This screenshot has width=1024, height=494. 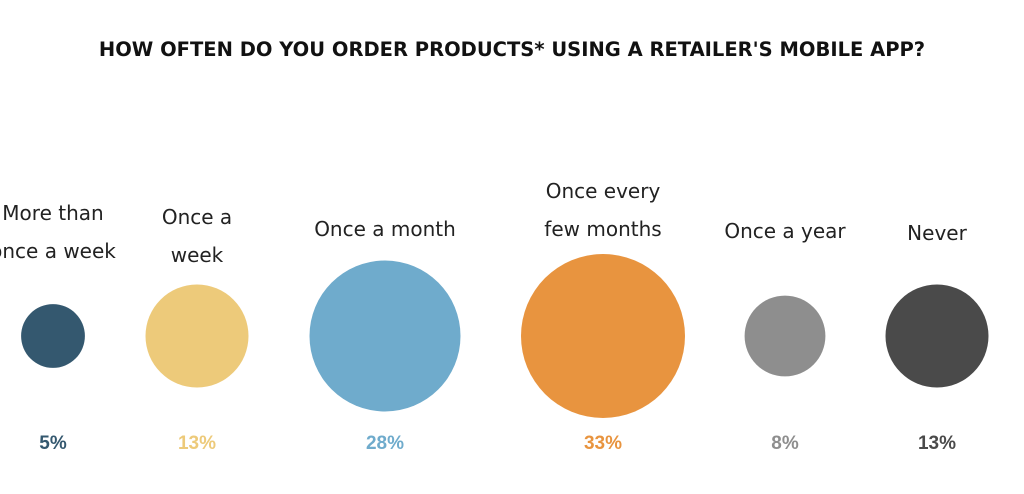 What do you see at coordinates (603, 336) in the screenshot?
I see `bubble-once-every-few-months` at bounding box center [603, 336].